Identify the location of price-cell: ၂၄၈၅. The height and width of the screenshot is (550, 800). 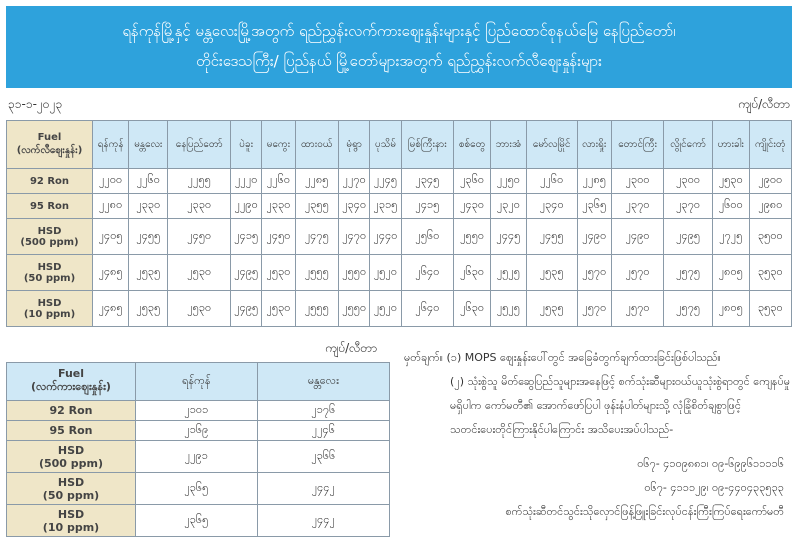
(111, 308).